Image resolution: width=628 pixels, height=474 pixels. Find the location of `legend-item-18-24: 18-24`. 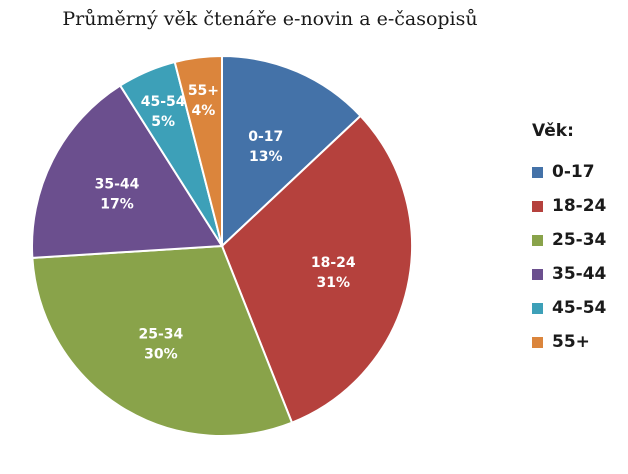

legend-item-18-24: 18-24 is located at coordinates (569, 206).